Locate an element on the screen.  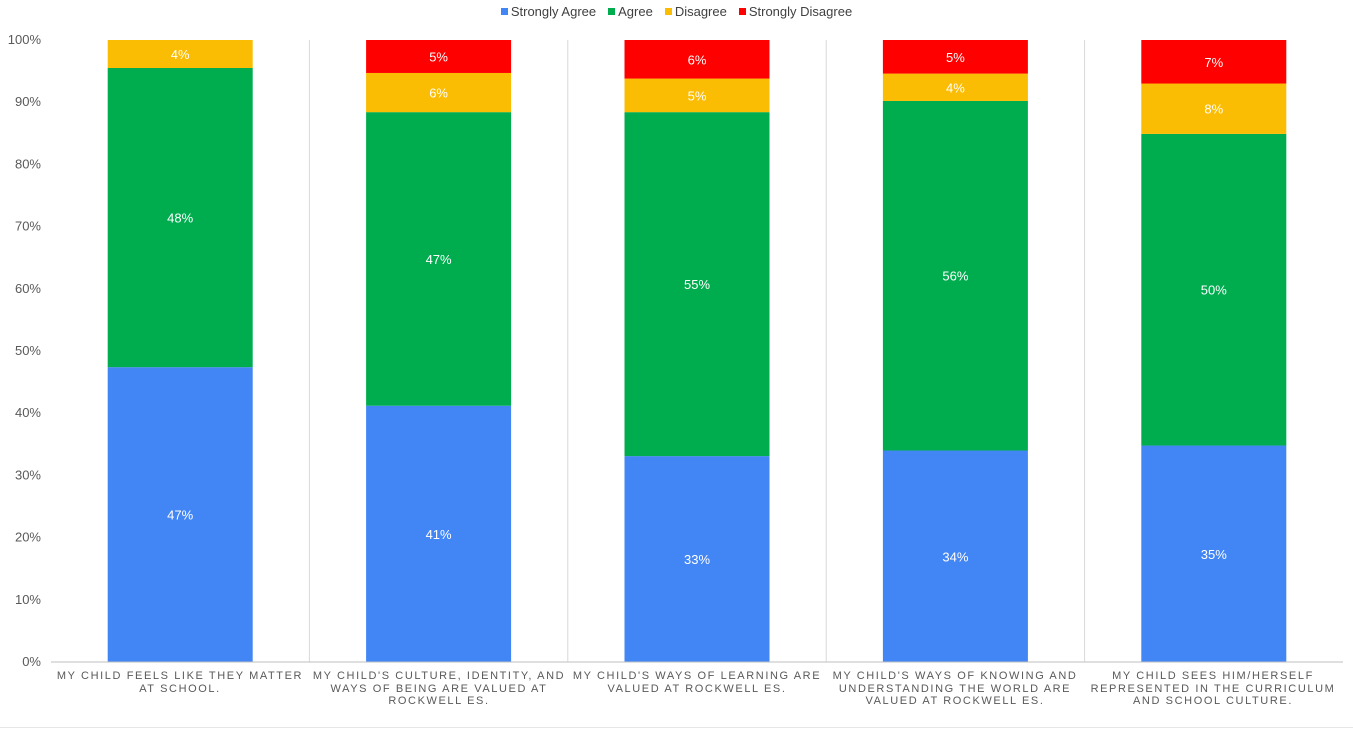
data-label: 35% is located at coordinates (1214, 554).